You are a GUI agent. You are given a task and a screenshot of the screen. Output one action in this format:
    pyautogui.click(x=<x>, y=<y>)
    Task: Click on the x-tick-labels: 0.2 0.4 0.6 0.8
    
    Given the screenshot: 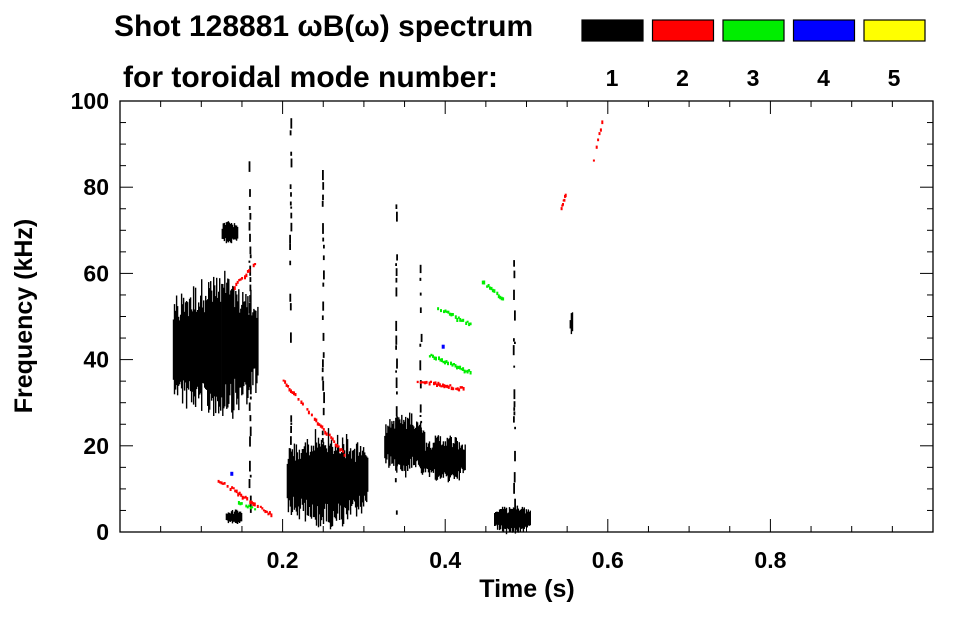 What is the action you would take?
    pyautogui.click(x=527, y=560)
    